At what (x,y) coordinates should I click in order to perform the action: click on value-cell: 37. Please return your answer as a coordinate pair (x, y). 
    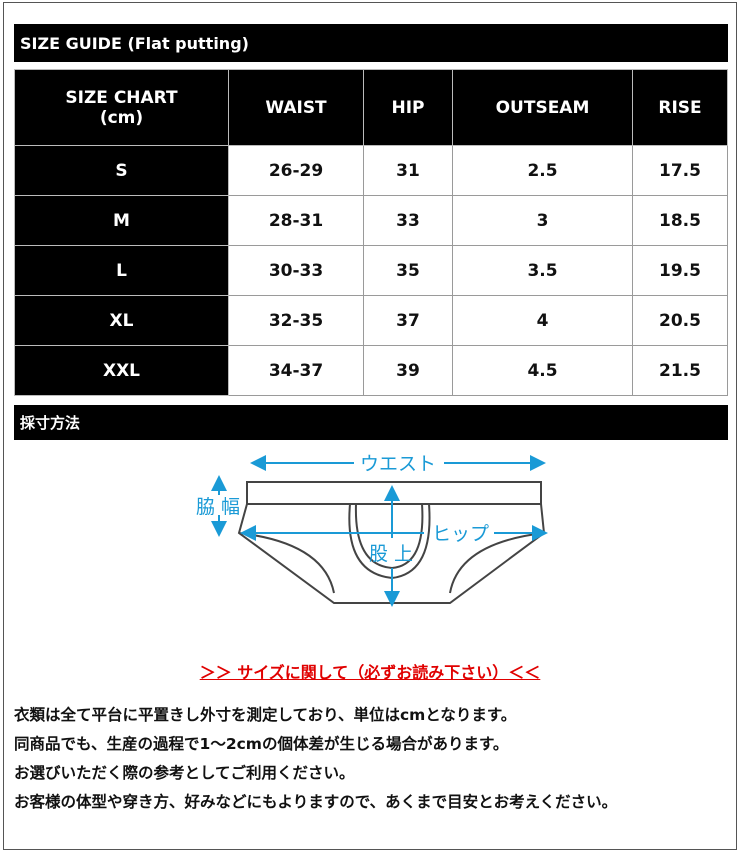
    Looking at the image, I should click on (408, 320).